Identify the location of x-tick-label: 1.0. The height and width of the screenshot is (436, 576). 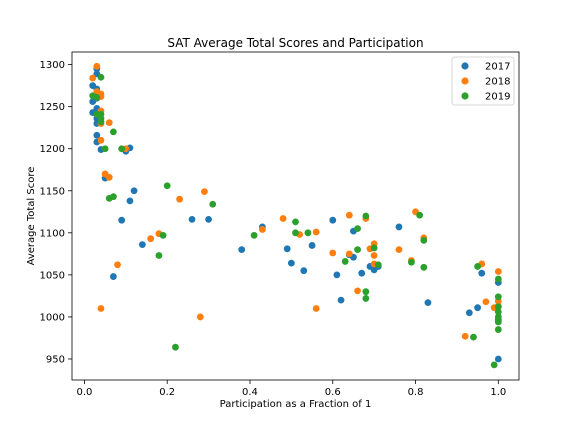
(498, 392).